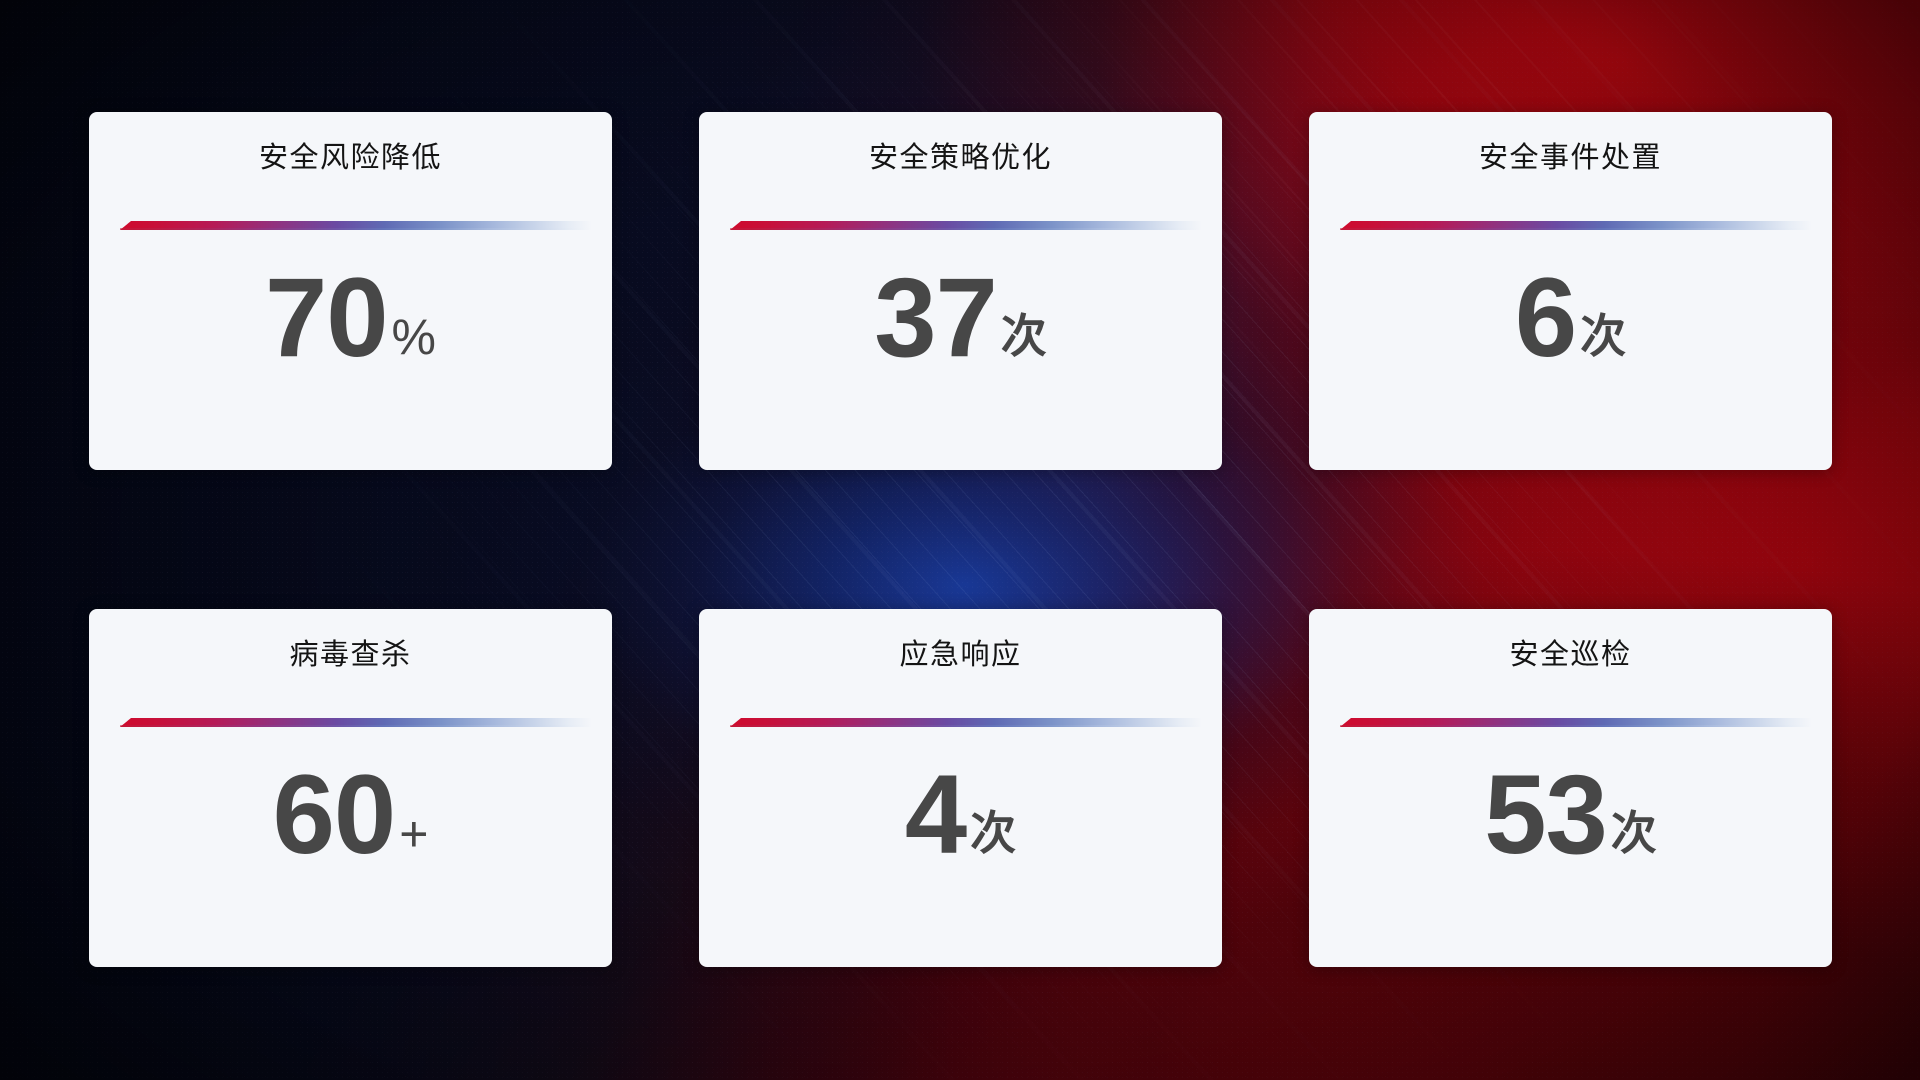  I want to click on stat-card-number: 60, so click(334, 814).